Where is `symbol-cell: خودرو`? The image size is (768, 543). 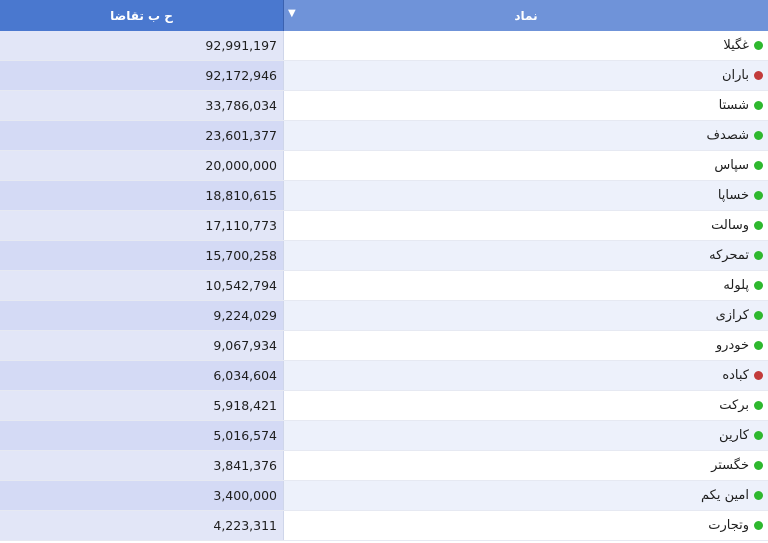 symbol-cell: خودرو is located at coordinates (526, 345).